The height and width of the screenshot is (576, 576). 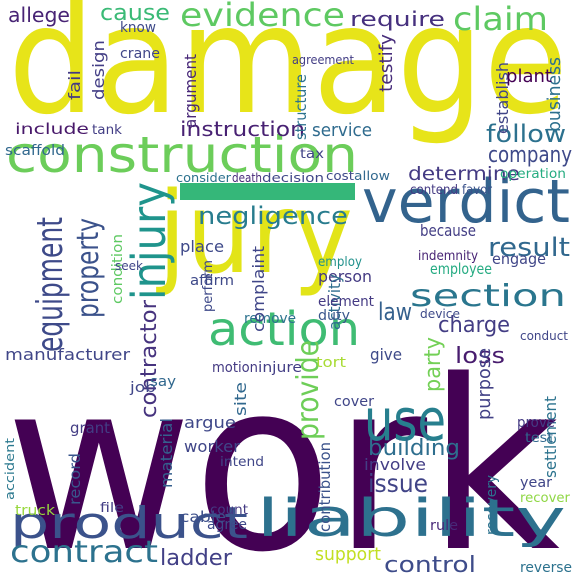 I want to click on word: death, so click(x=247, y=178).